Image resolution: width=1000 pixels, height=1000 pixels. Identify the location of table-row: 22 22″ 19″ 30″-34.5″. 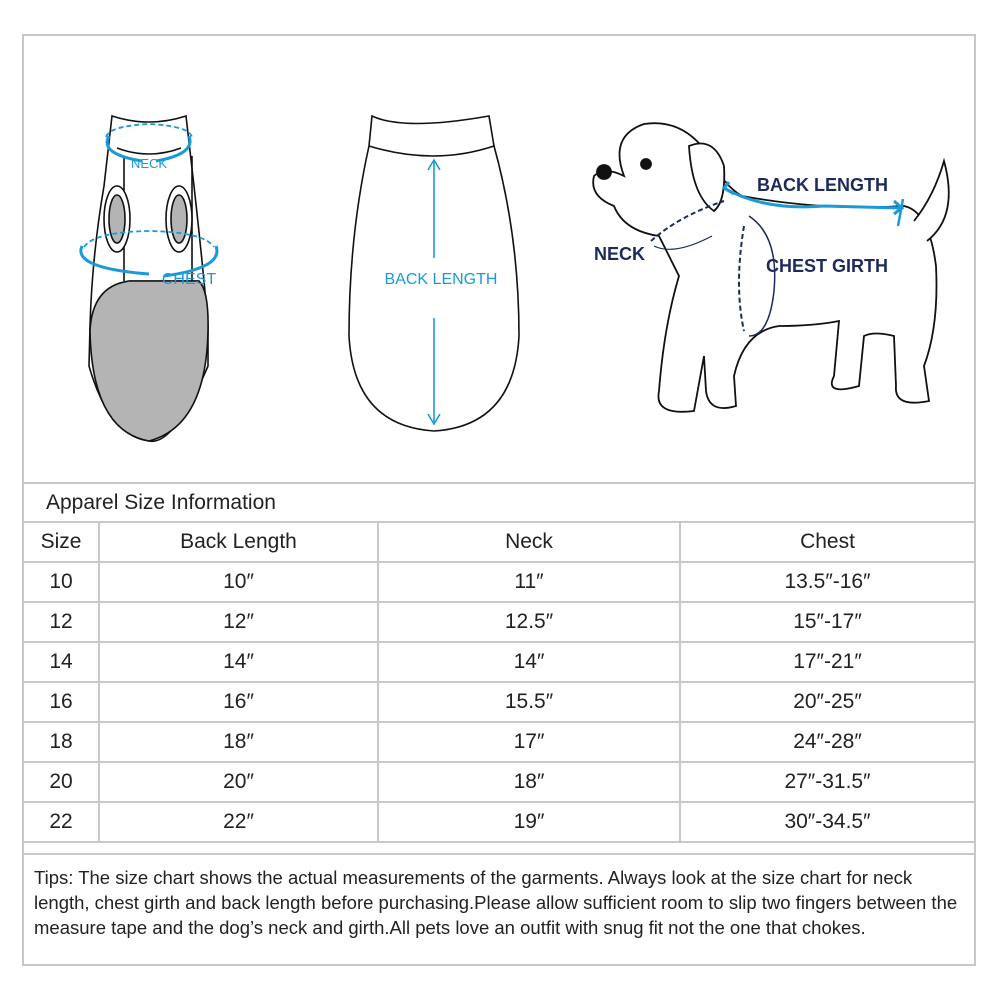
(499, 822).